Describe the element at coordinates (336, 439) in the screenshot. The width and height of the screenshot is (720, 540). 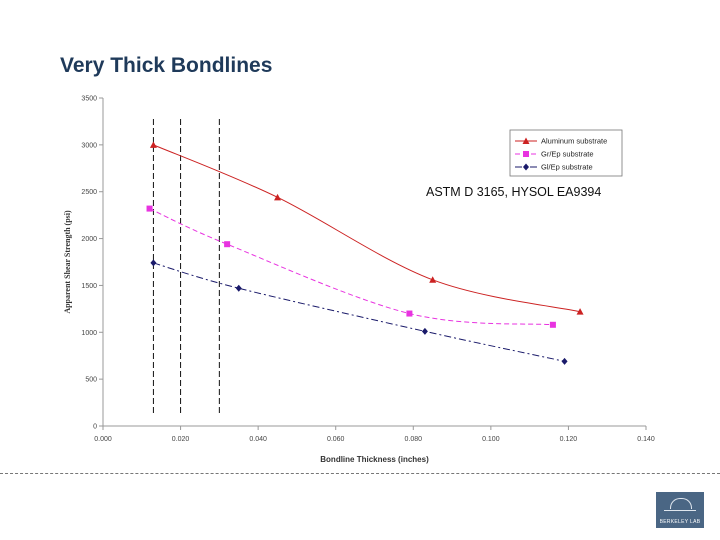
I see `x-tick-label: 0.060` at that location.